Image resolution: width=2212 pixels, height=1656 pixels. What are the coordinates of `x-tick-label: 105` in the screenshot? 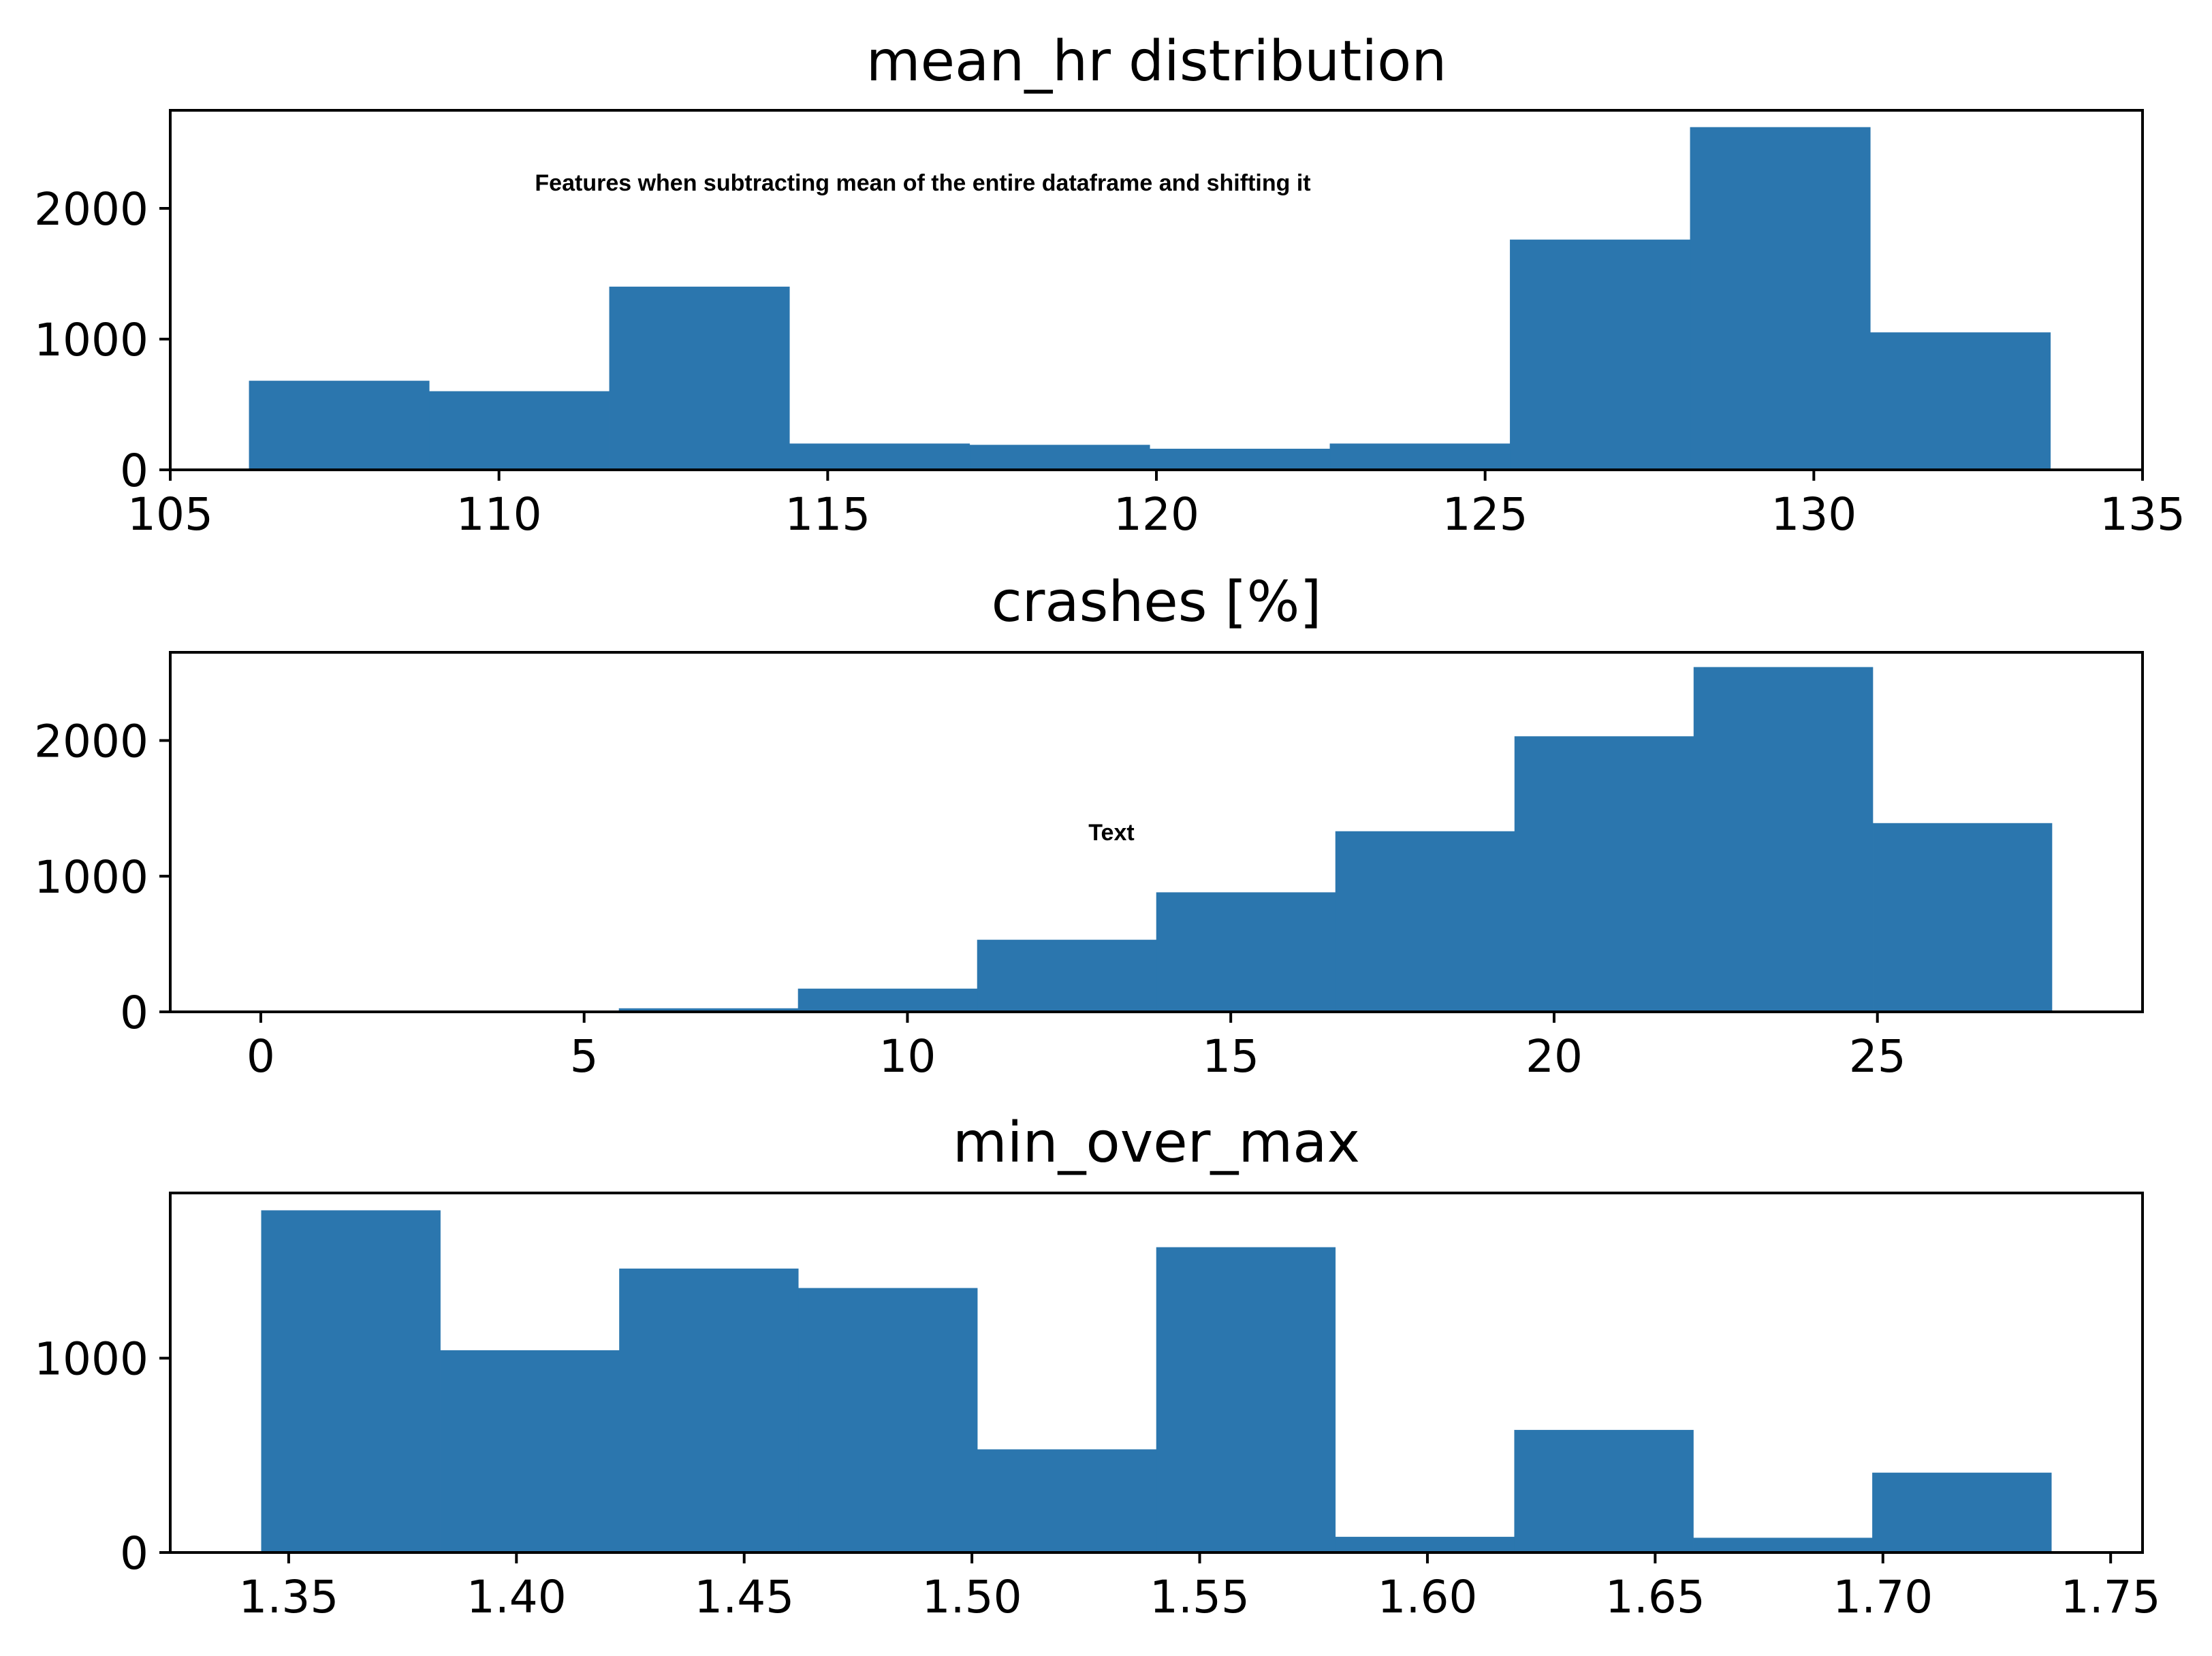 It's located at (170, 514).